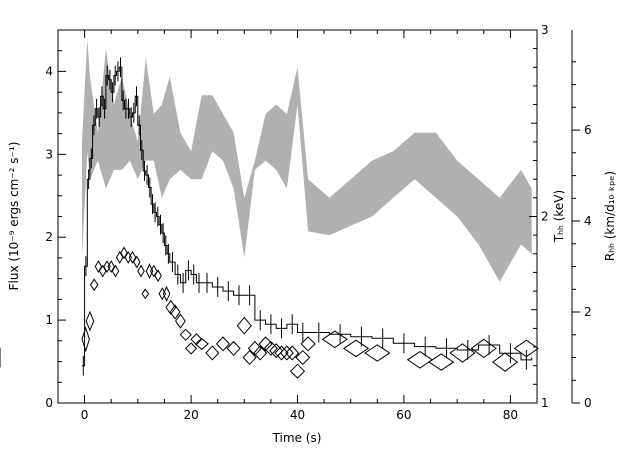  What do you see at coordinates (297, 415) in the screenshot?
I see `x-tick-label: 40` at bounding box center [297, 415].